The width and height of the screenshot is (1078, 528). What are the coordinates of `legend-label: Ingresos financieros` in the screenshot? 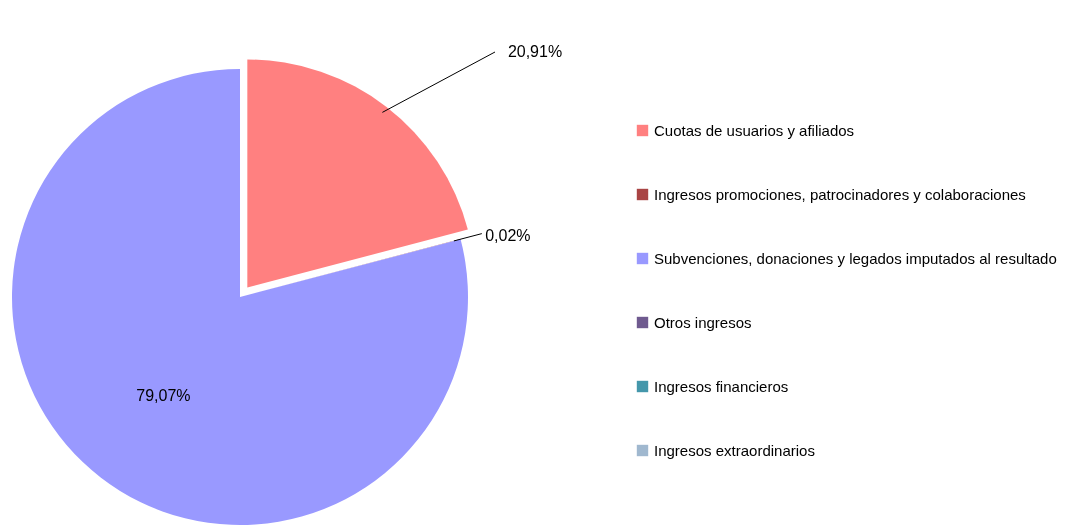 It's located at (721, 386).